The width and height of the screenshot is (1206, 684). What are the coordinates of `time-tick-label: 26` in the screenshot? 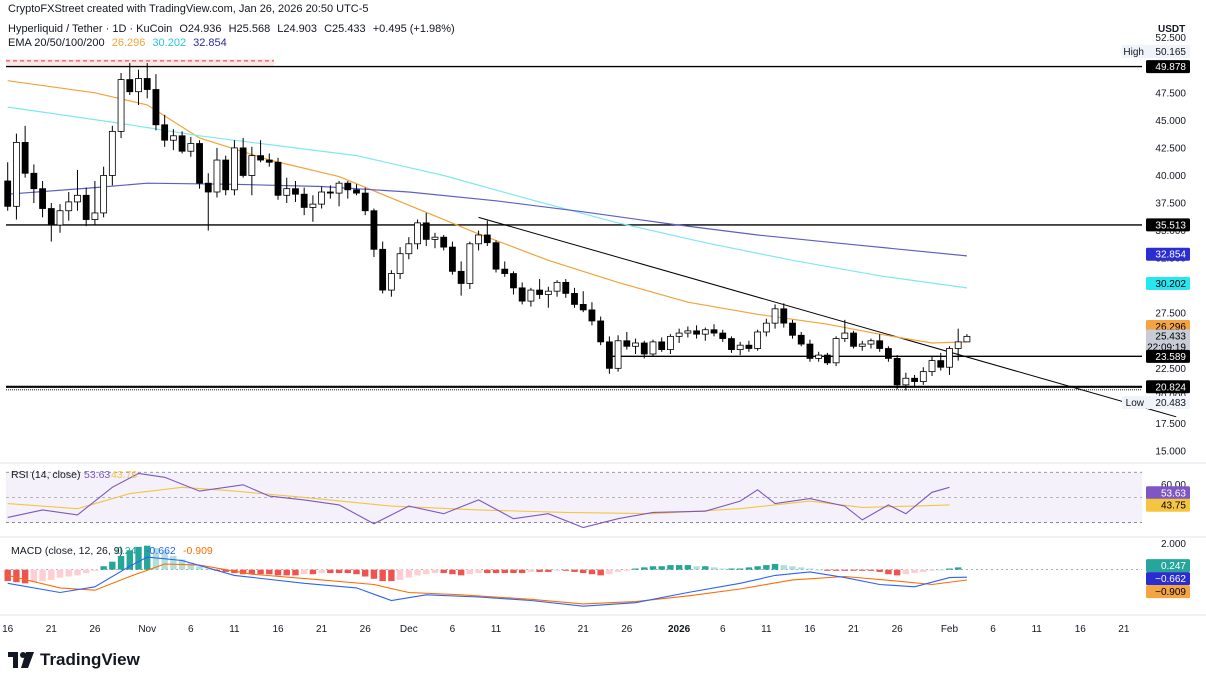 It's located at (366, 629).